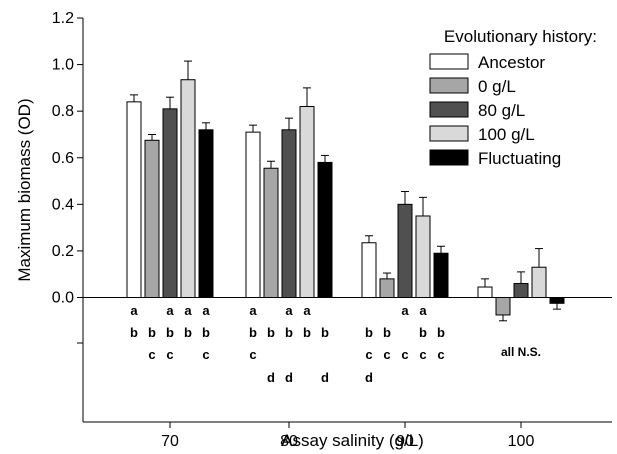 This screenshot has width=617, height=454. What do you see at coordinates (352, 440) in the screenshot?
I see `x-axis-title: Assay salinity (g/L)` at bounding box center [352, 440].